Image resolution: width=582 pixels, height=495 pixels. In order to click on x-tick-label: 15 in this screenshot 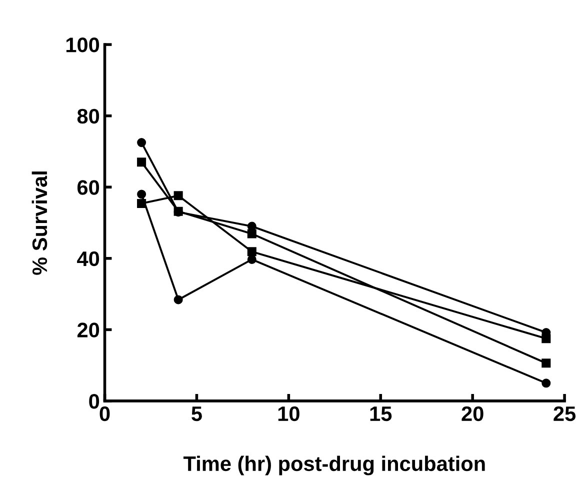, I will do `click(381, 414)`.